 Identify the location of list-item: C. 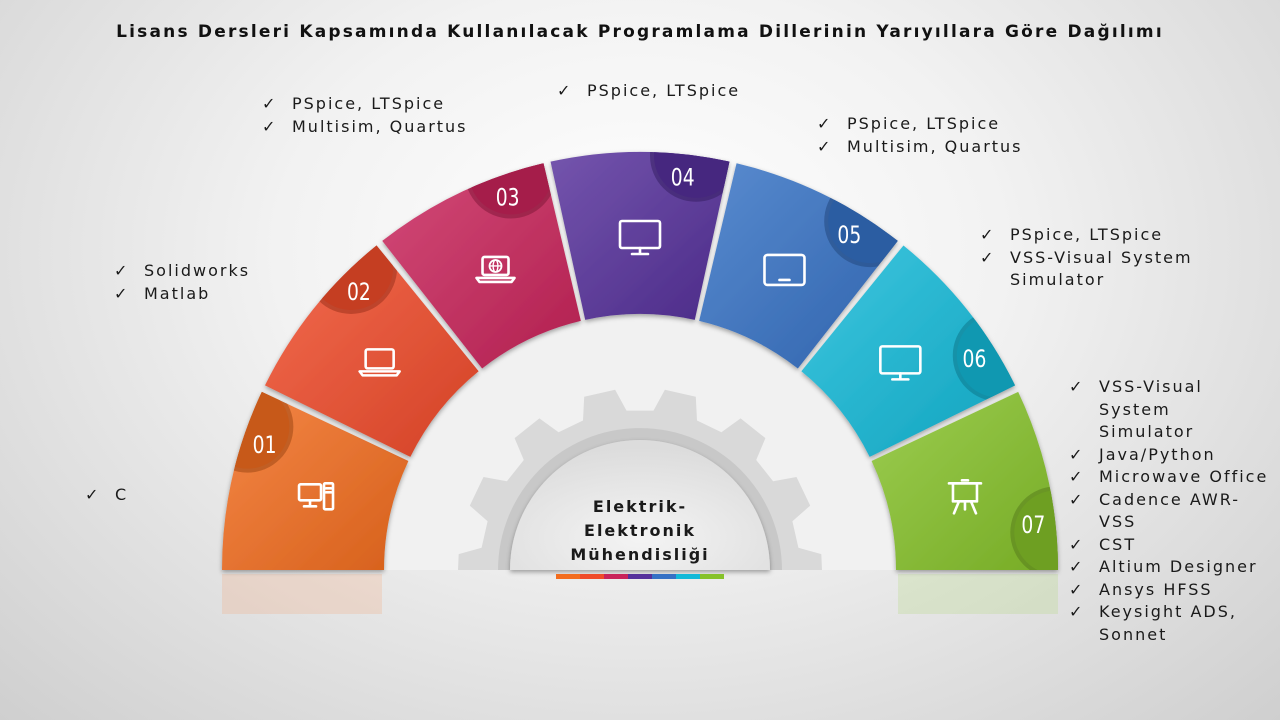
(145, 495).